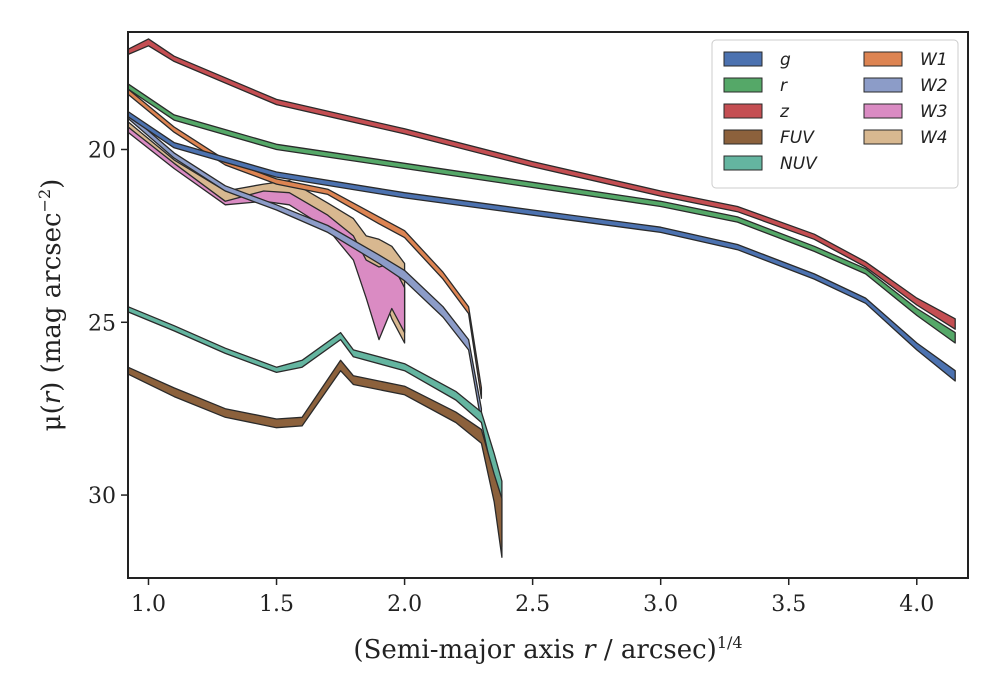 The image size is (1000, 700). What do you see at coordinates (883, 111) in the screenshot?
I see `legend-swatch-w3` at bounding box center [883, 111].